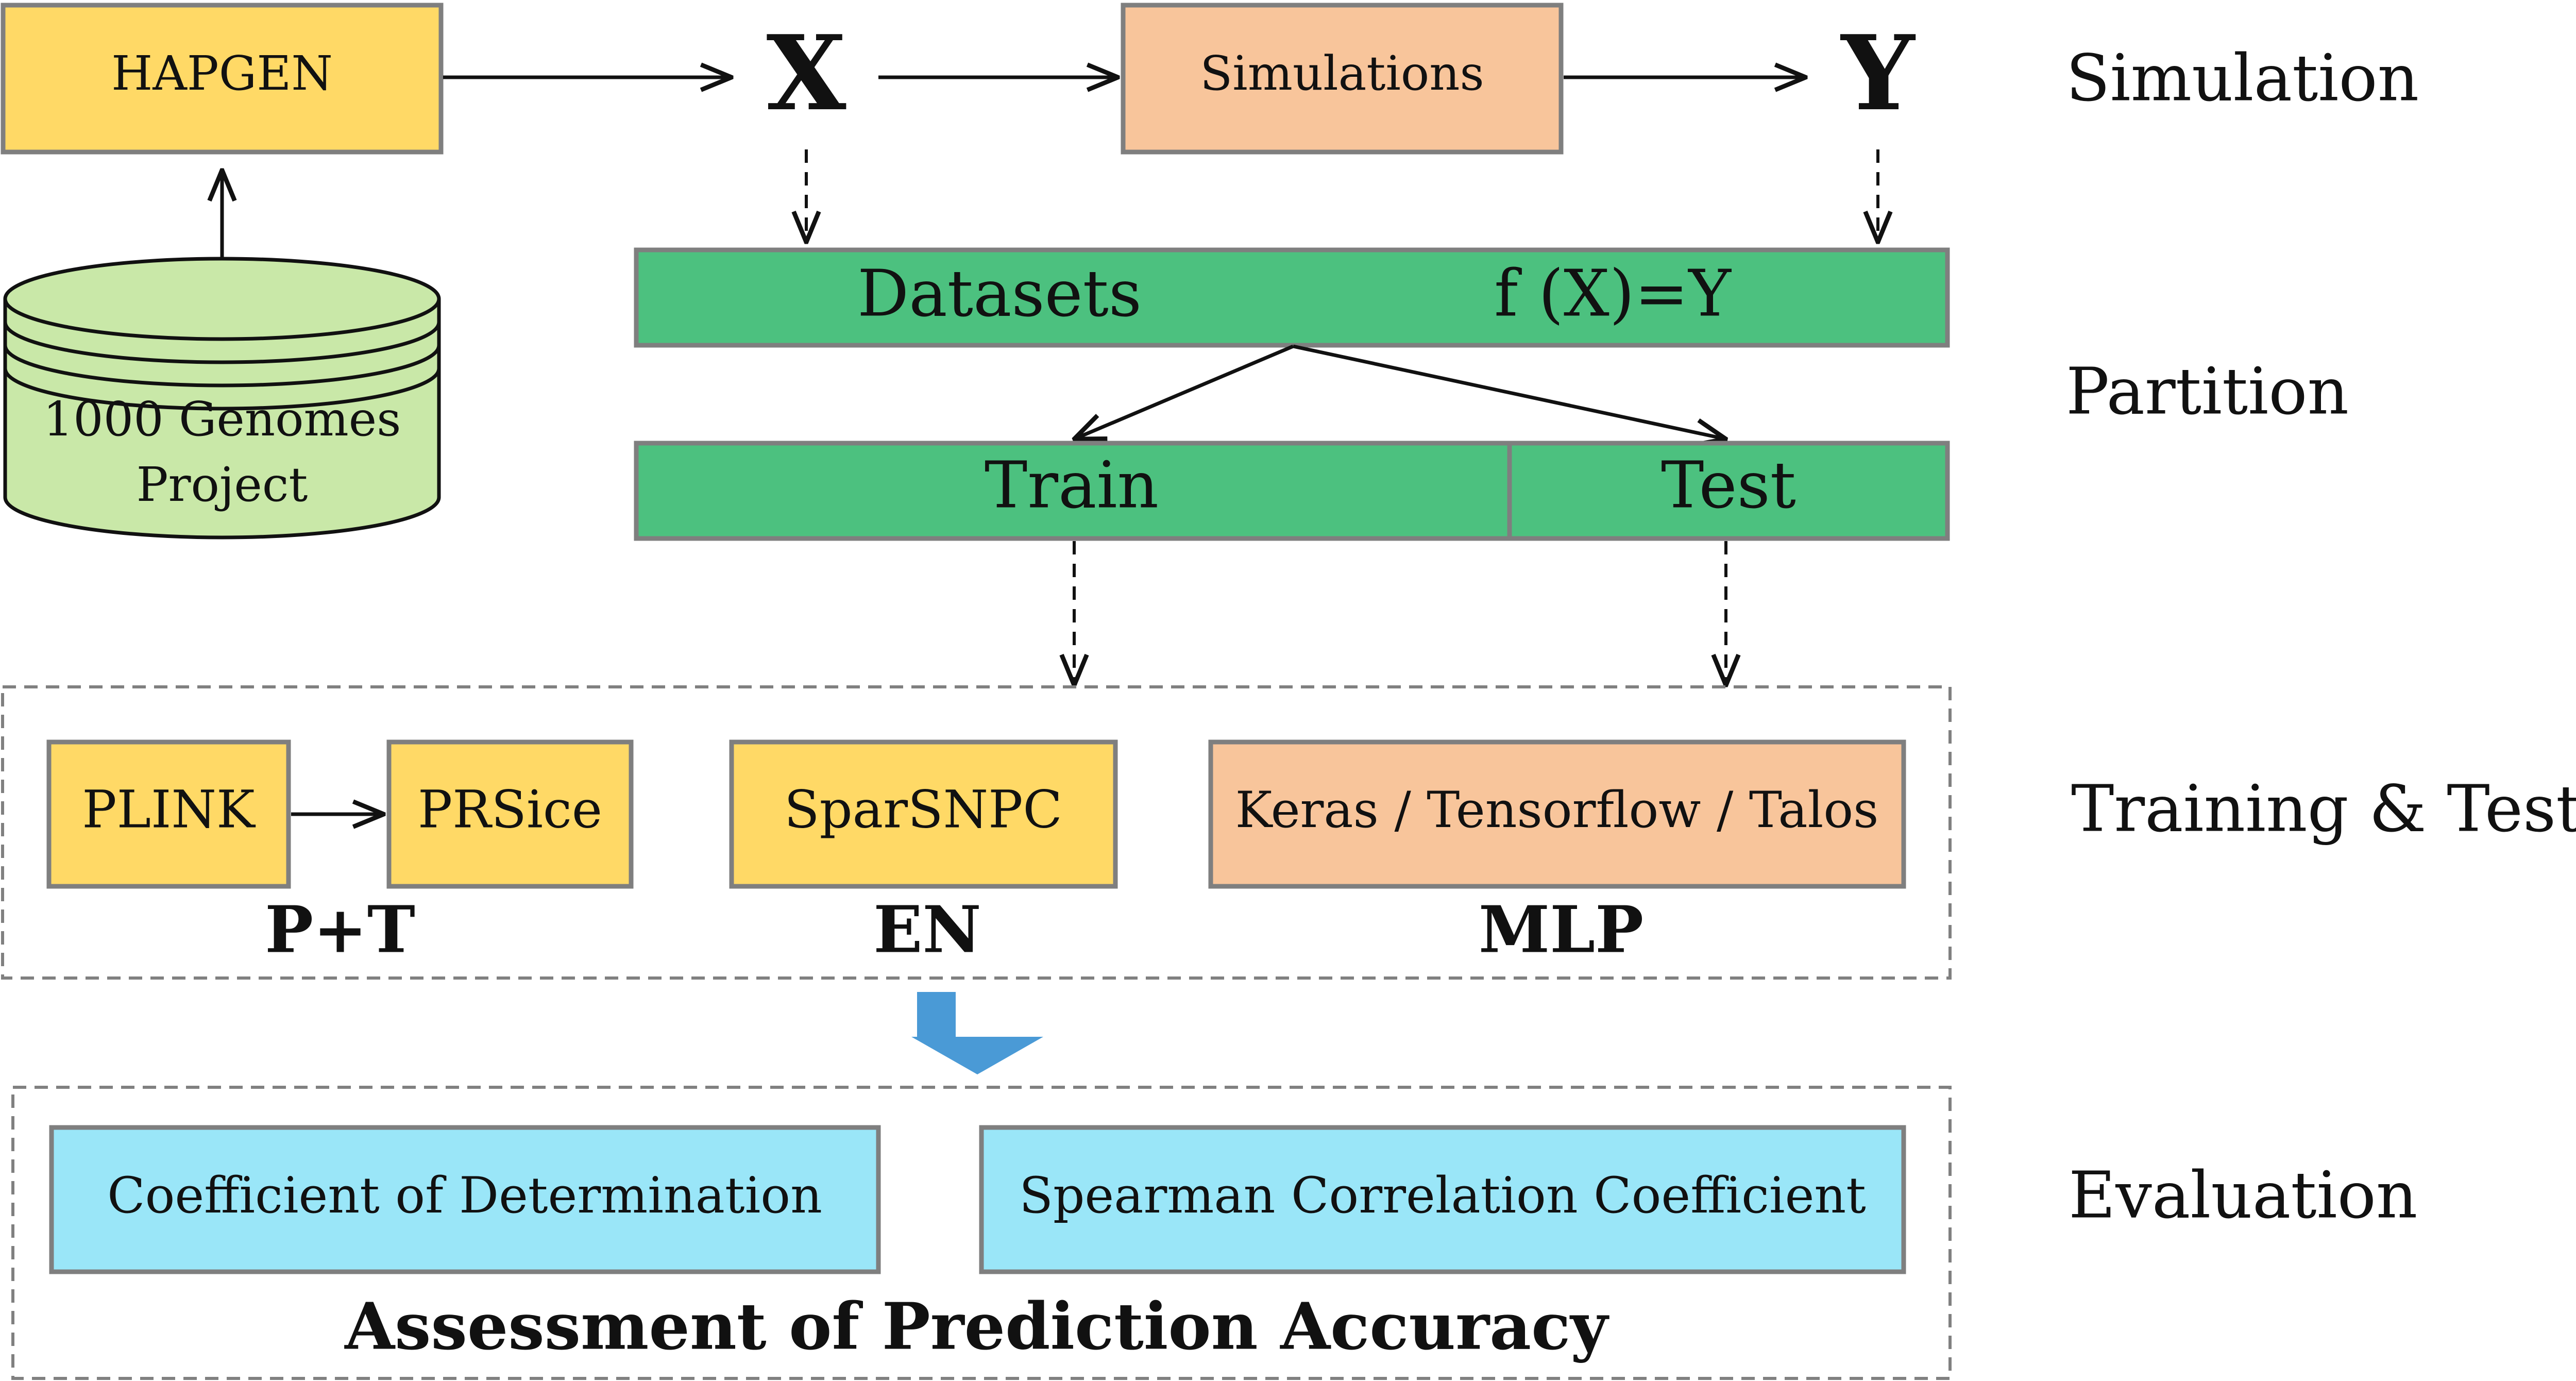  I want to click on x-variable: X, so click(806, 73).